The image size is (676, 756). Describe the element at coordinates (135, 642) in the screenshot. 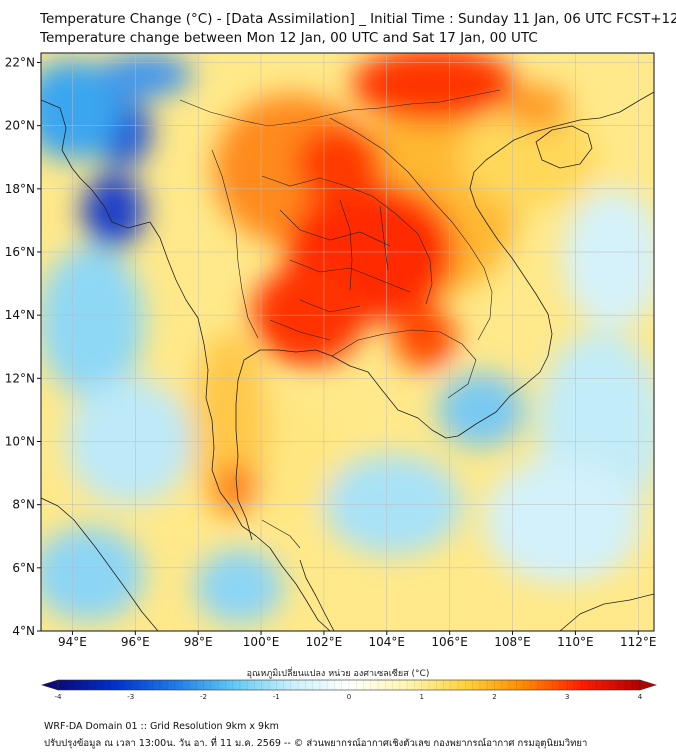

I see `lon-label: 96°E` at that location.